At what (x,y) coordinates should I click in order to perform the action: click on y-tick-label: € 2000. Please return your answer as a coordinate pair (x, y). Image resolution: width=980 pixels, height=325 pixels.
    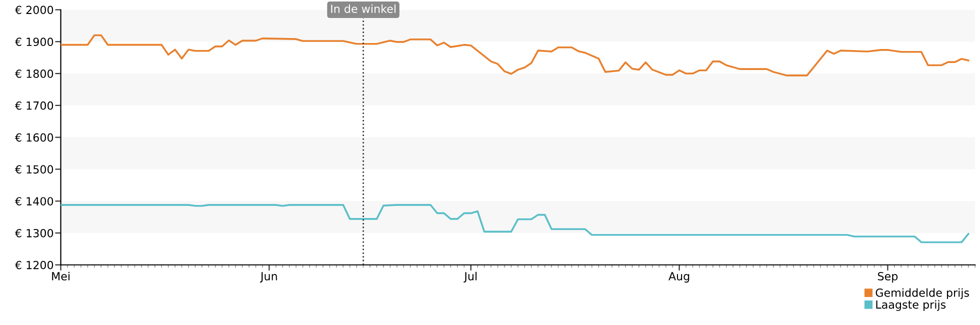
    Looking at the image, I should click on (34, 10).